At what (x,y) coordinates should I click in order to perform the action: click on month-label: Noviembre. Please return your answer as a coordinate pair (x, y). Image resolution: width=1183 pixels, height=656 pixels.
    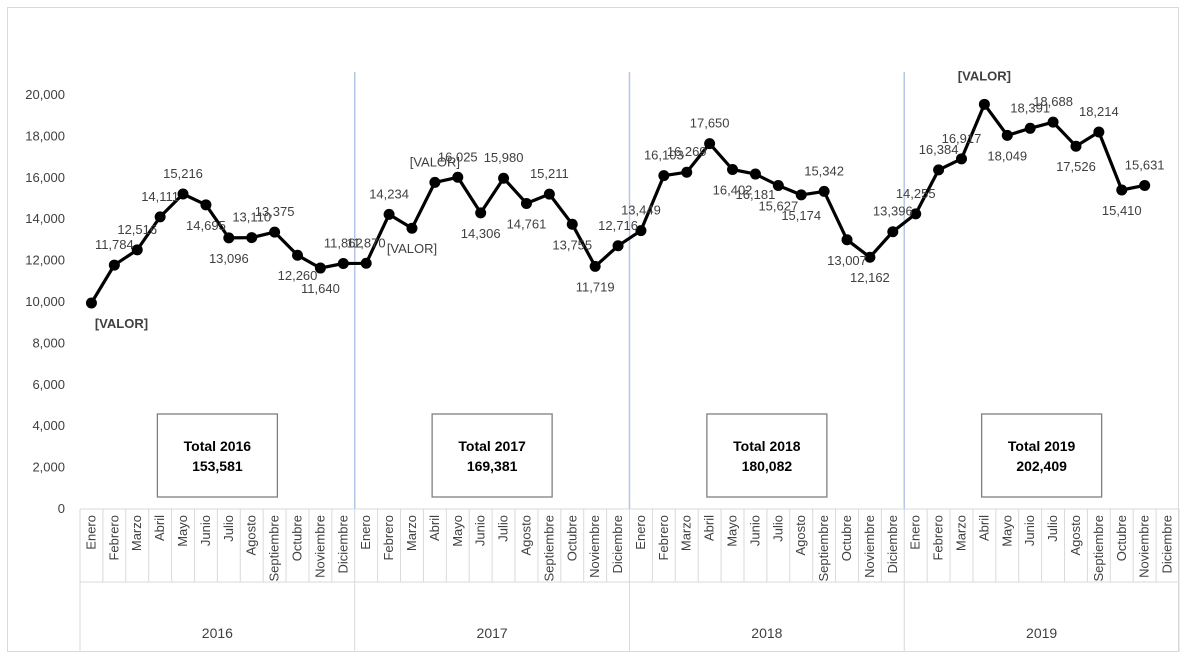
    Looking at the image, I should click on (869, 546).